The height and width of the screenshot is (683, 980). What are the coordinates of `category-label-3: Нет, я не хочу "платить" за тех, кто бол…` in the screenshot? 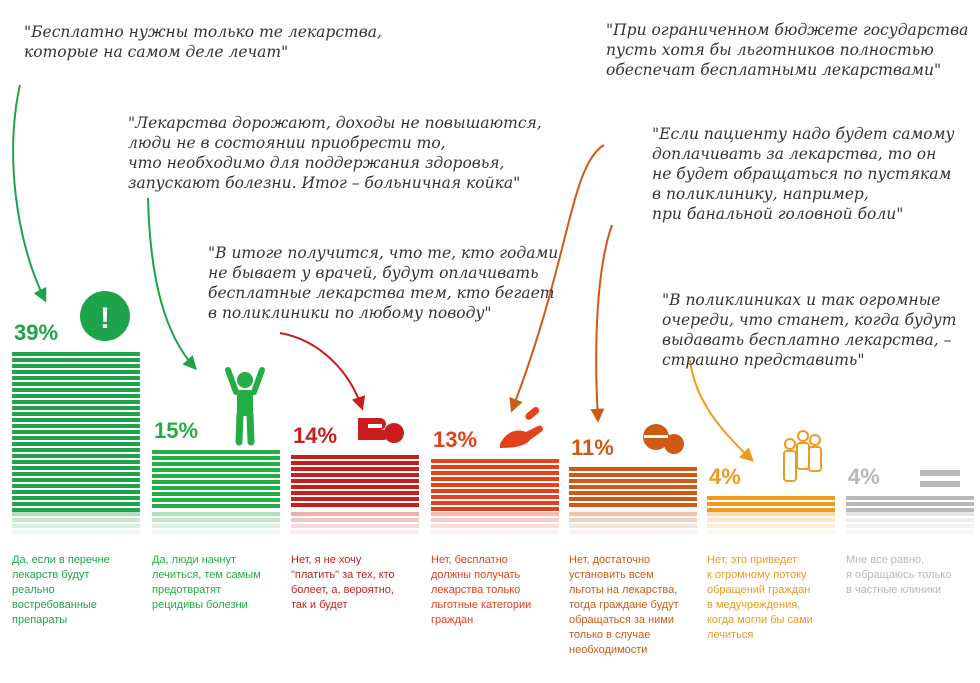 It's located at (343, 582).